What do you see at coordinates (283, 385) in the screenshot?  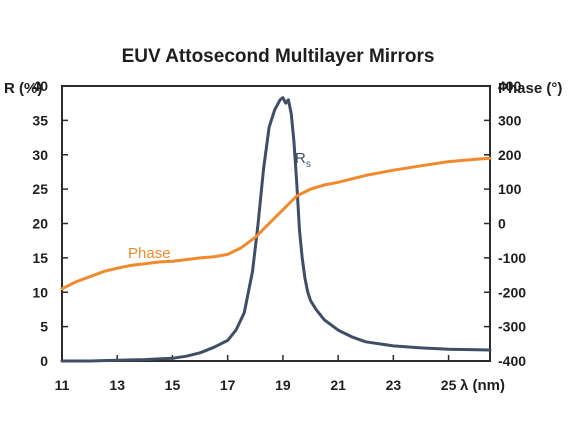 I see `x-tick-label: 19` at bounding box center [283, 385].